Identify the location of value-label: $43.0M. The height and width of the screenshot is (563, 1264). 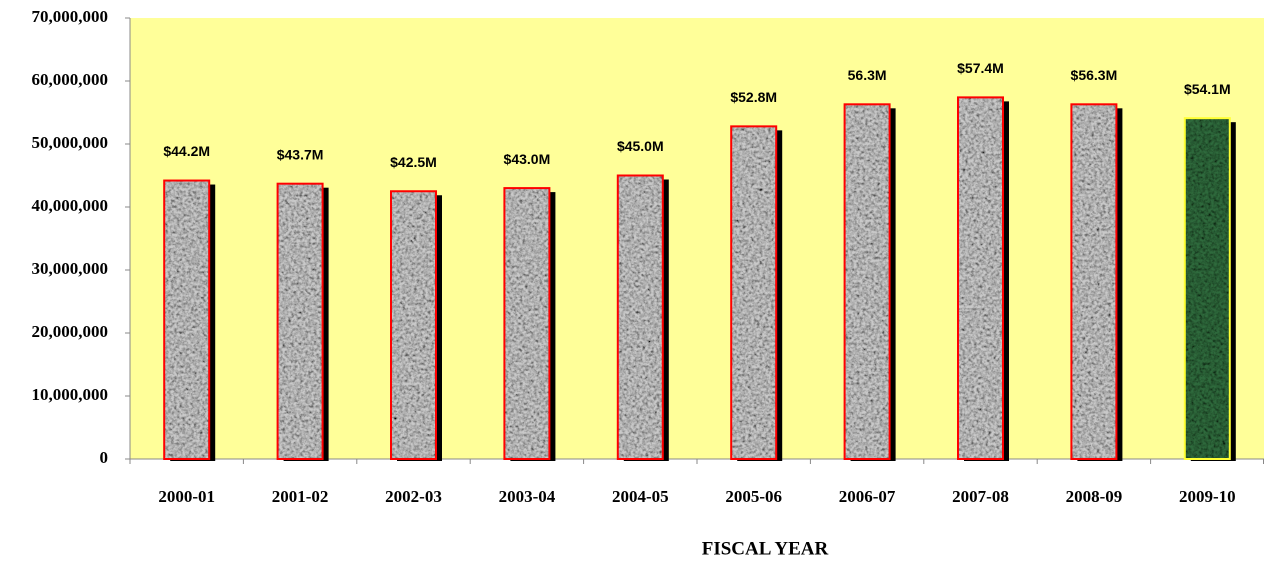
(527, 159).